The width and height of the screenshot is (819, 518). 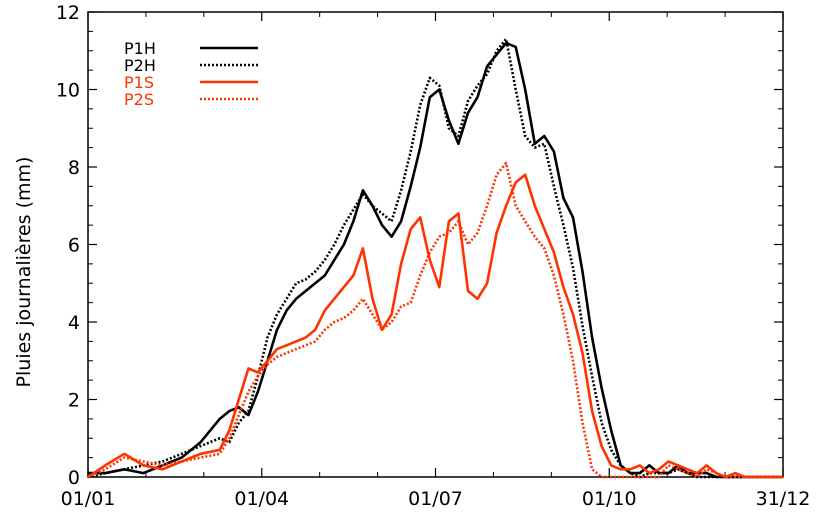 I want to click on legend-label-p1h: P1H, so click(x=140, y=48).